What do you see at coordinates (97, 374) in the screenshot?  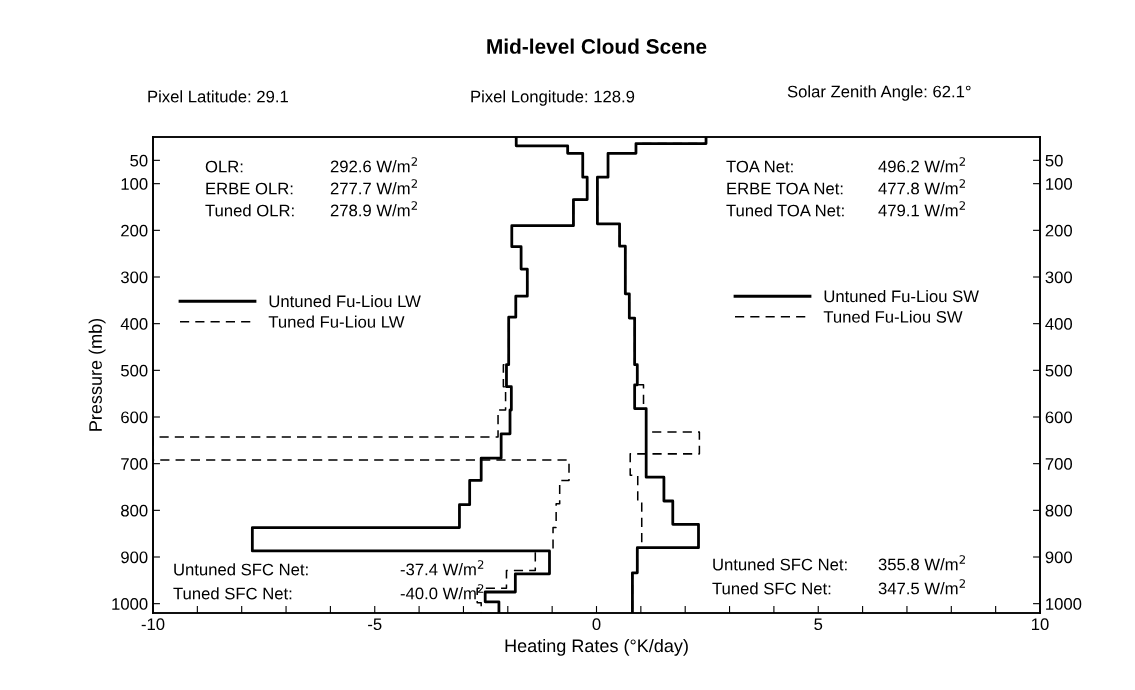 I see `y-axis-title: Pressure (mb)` at bounding box center [97, 374].